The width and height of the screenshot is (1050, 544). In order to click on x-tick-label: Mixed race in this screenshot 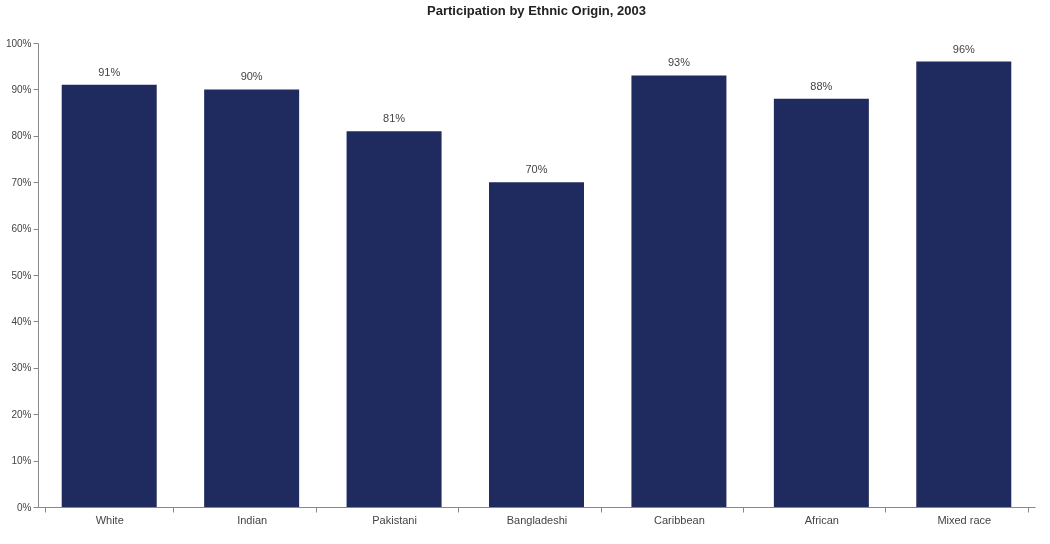, I will do `click(964, 519)`.